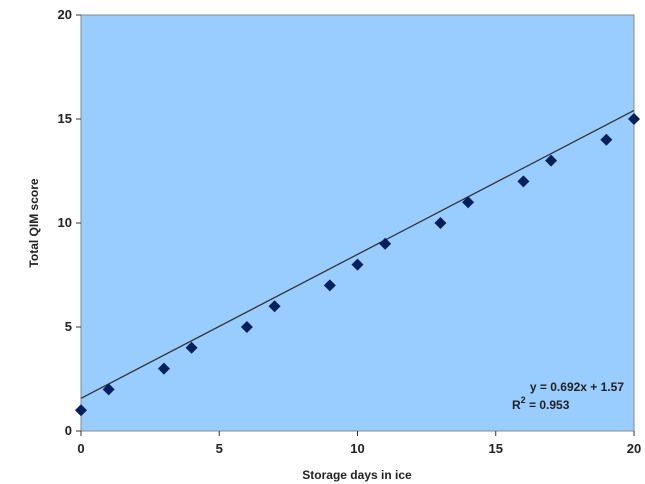 The image size is (645, 484). Describe the element at coordinates (634, 448) in the screenshot. I see `x-tick-label: 20` at that location.